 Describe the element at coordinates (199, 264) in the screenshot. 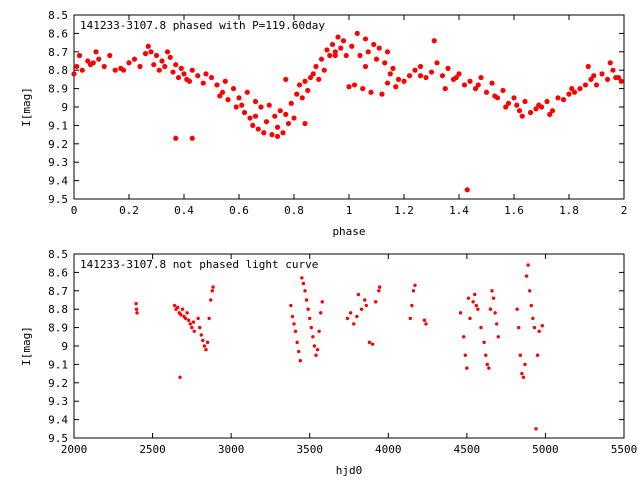

I see `chart-title: 141233-3107.8 not phased light curve` at that location.